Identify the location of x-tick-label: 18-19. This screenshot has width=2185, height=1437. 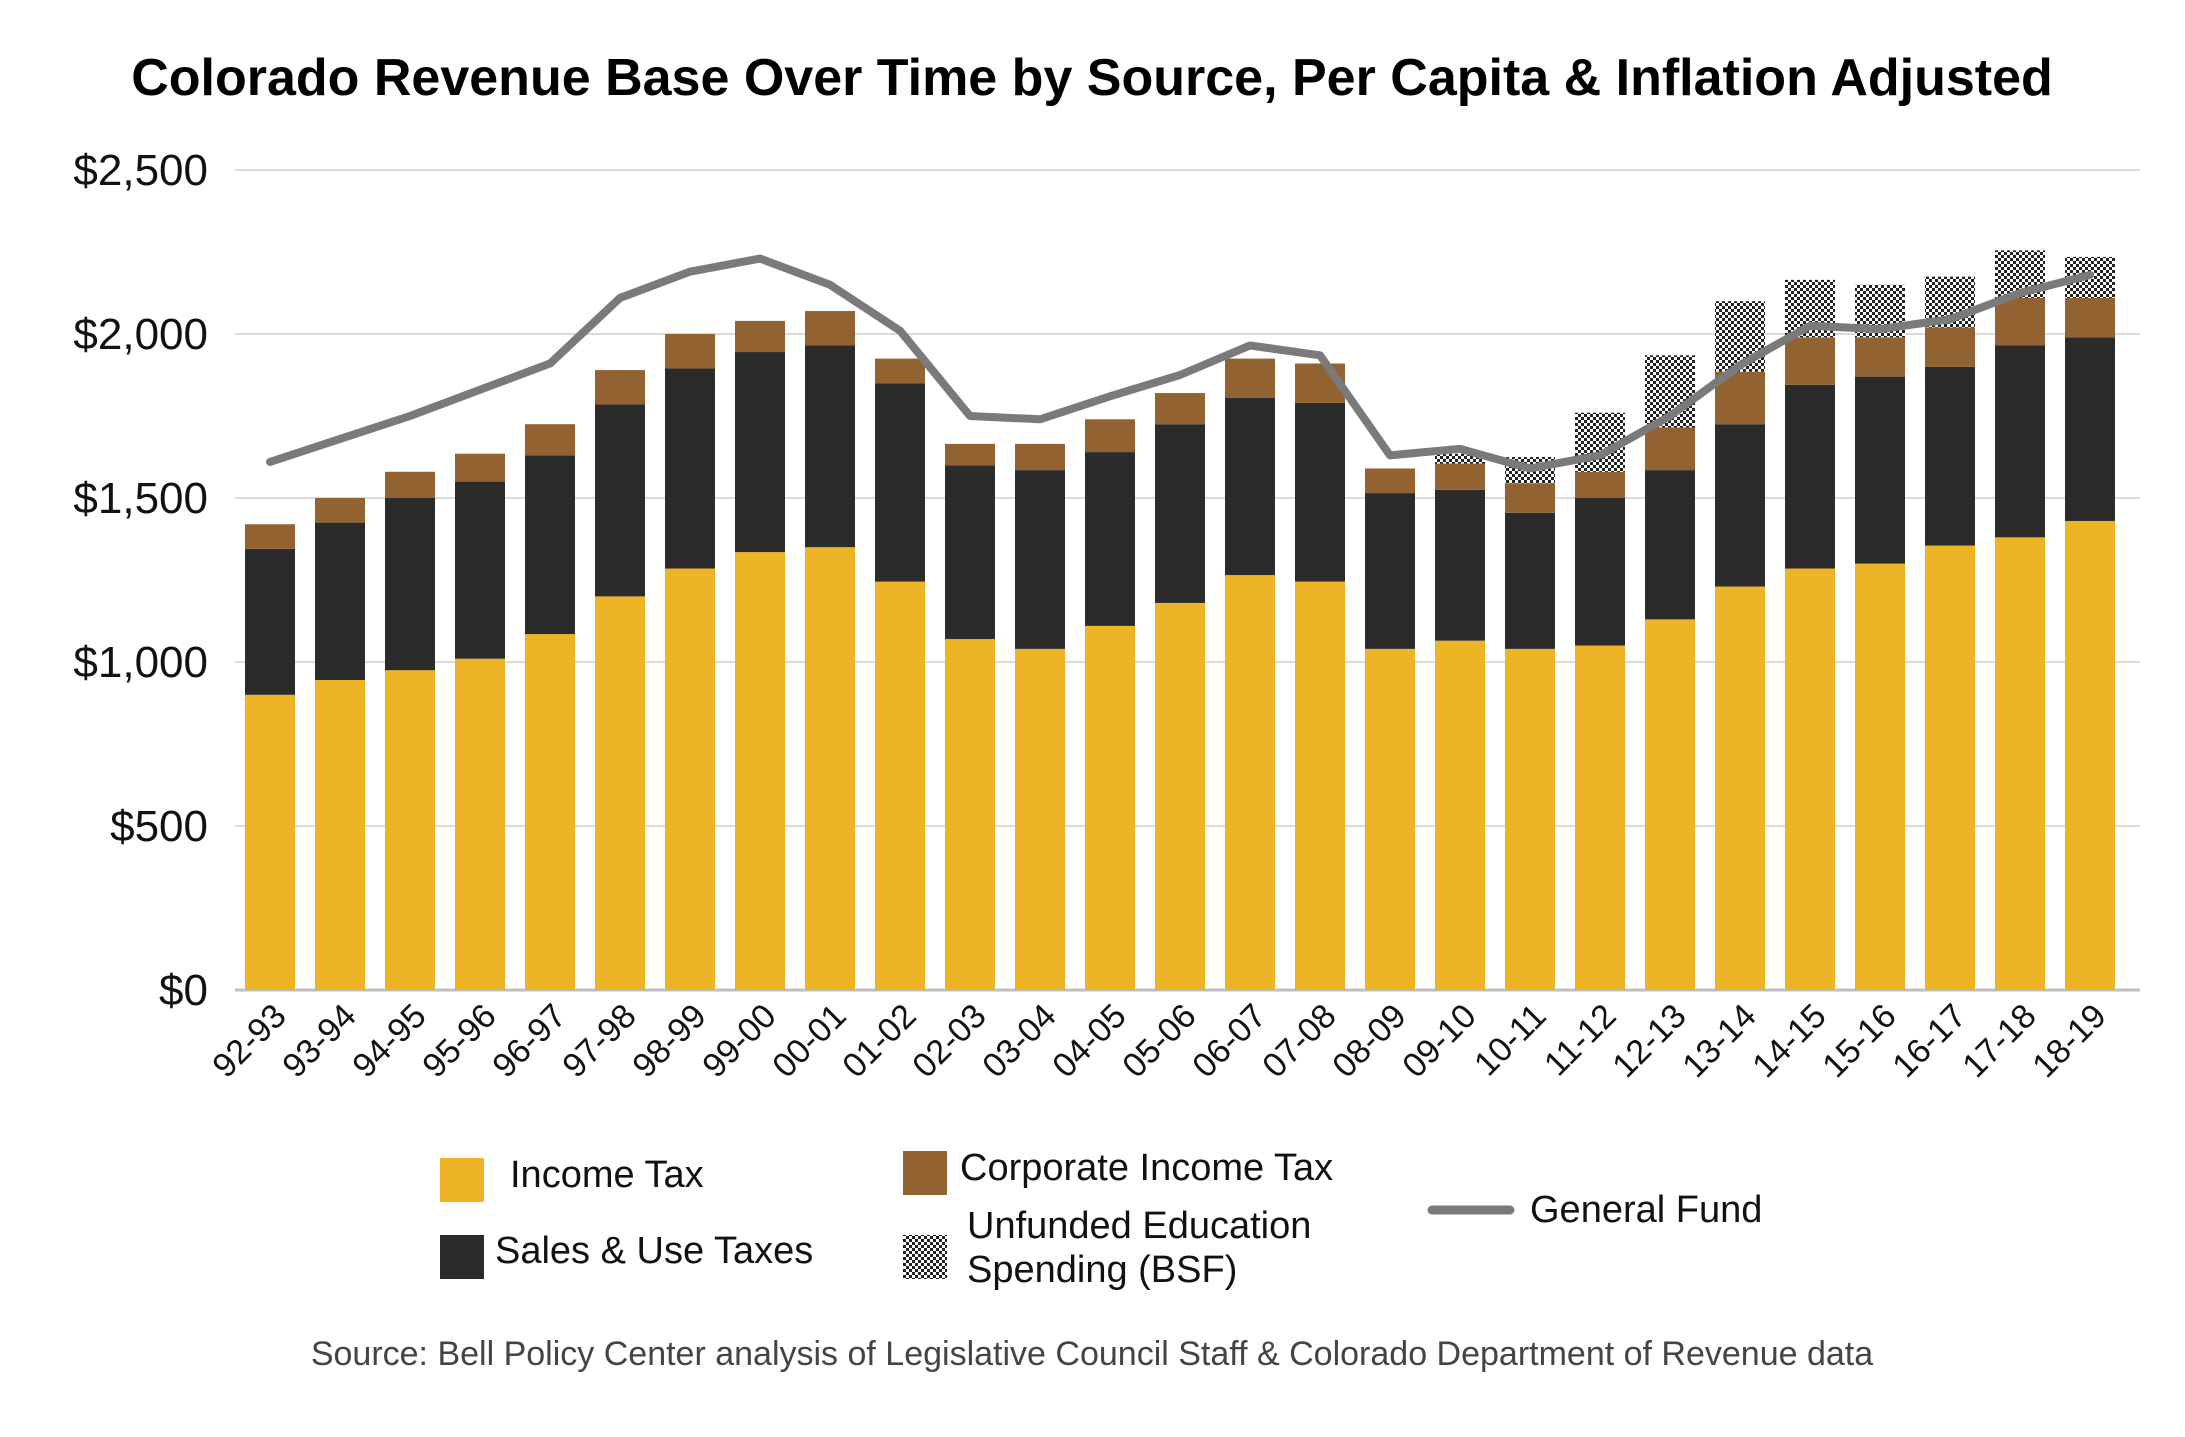
(2069, 1041).